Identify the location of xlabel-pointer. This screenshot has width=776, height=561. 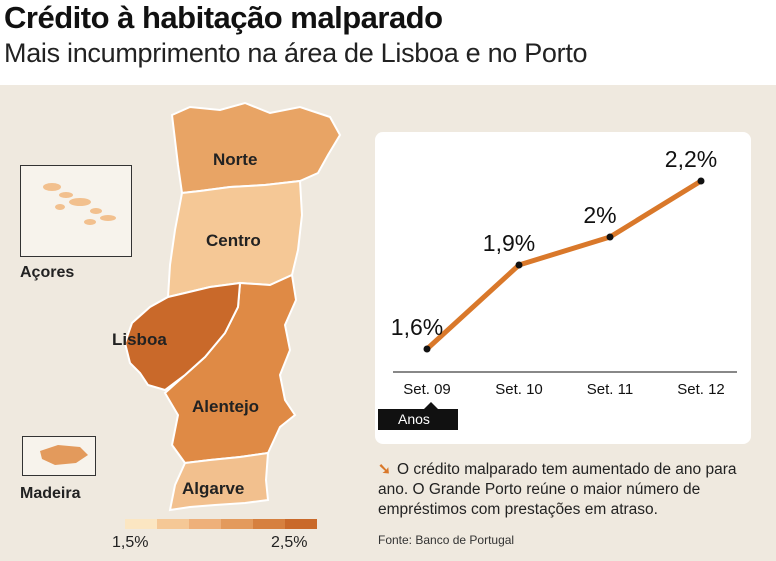
(431, 405).